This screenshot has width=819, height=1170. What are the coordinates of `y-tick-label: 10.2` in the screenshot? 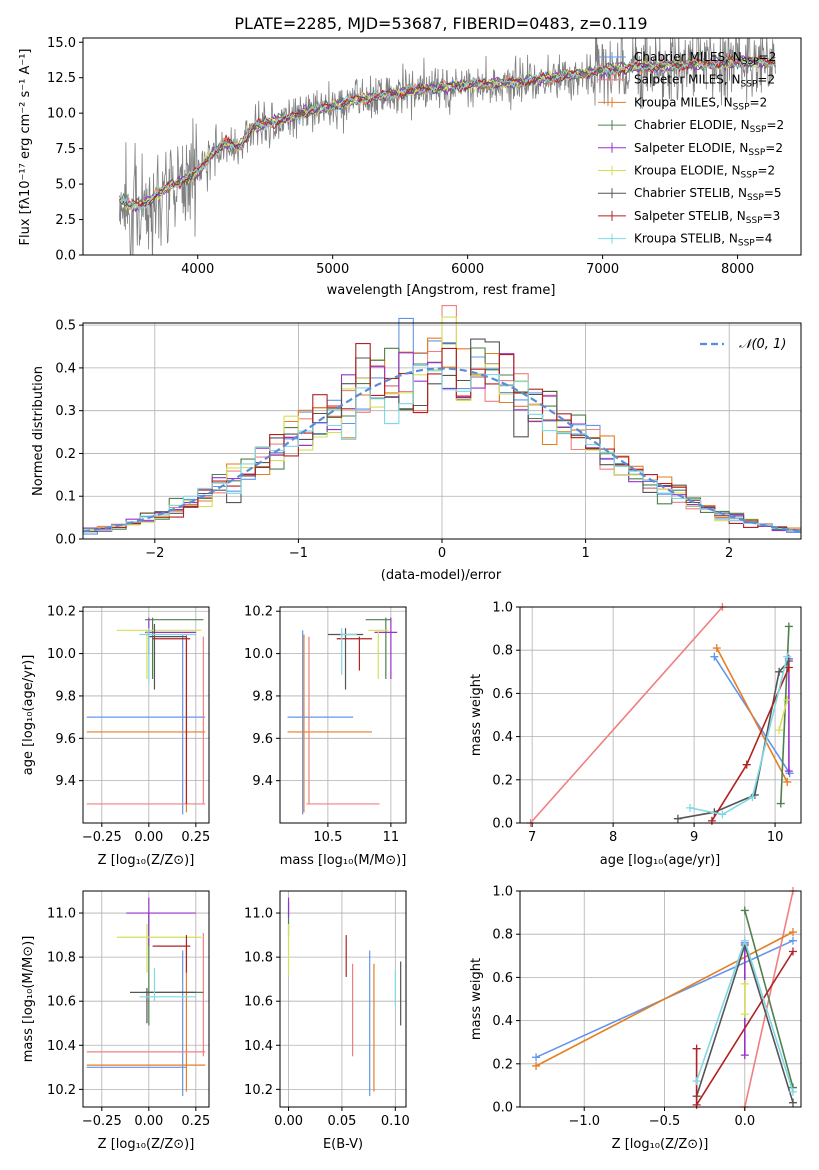 It's located at (258, 612).